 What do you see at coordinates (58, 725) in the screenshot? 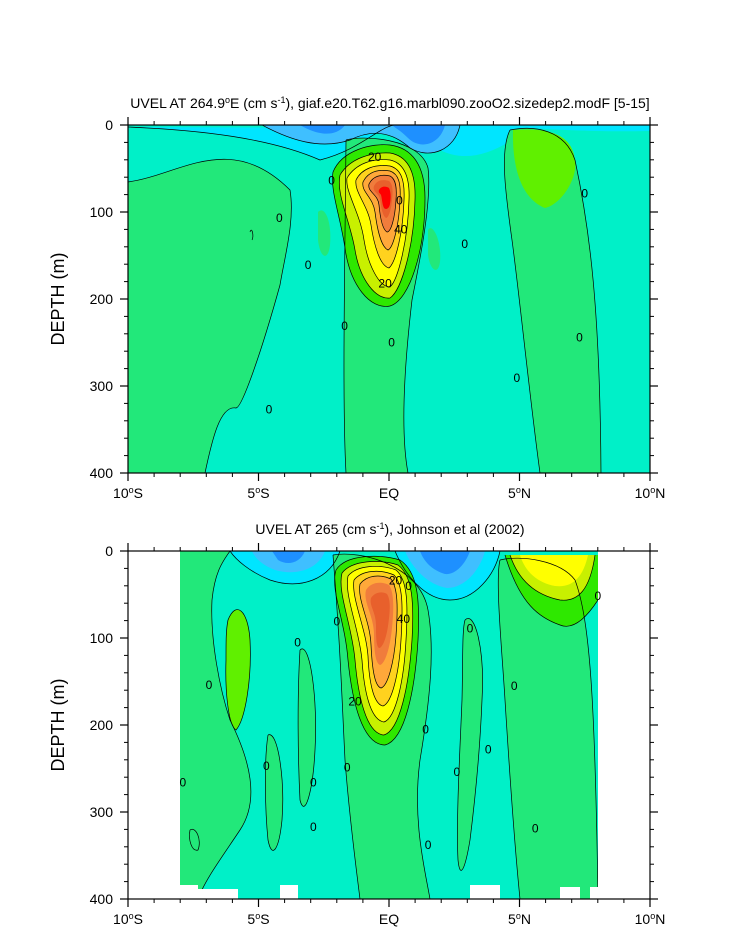
I see `panel-obs-ylabel: DEPTH (m)` at bounding box center [58, 725].